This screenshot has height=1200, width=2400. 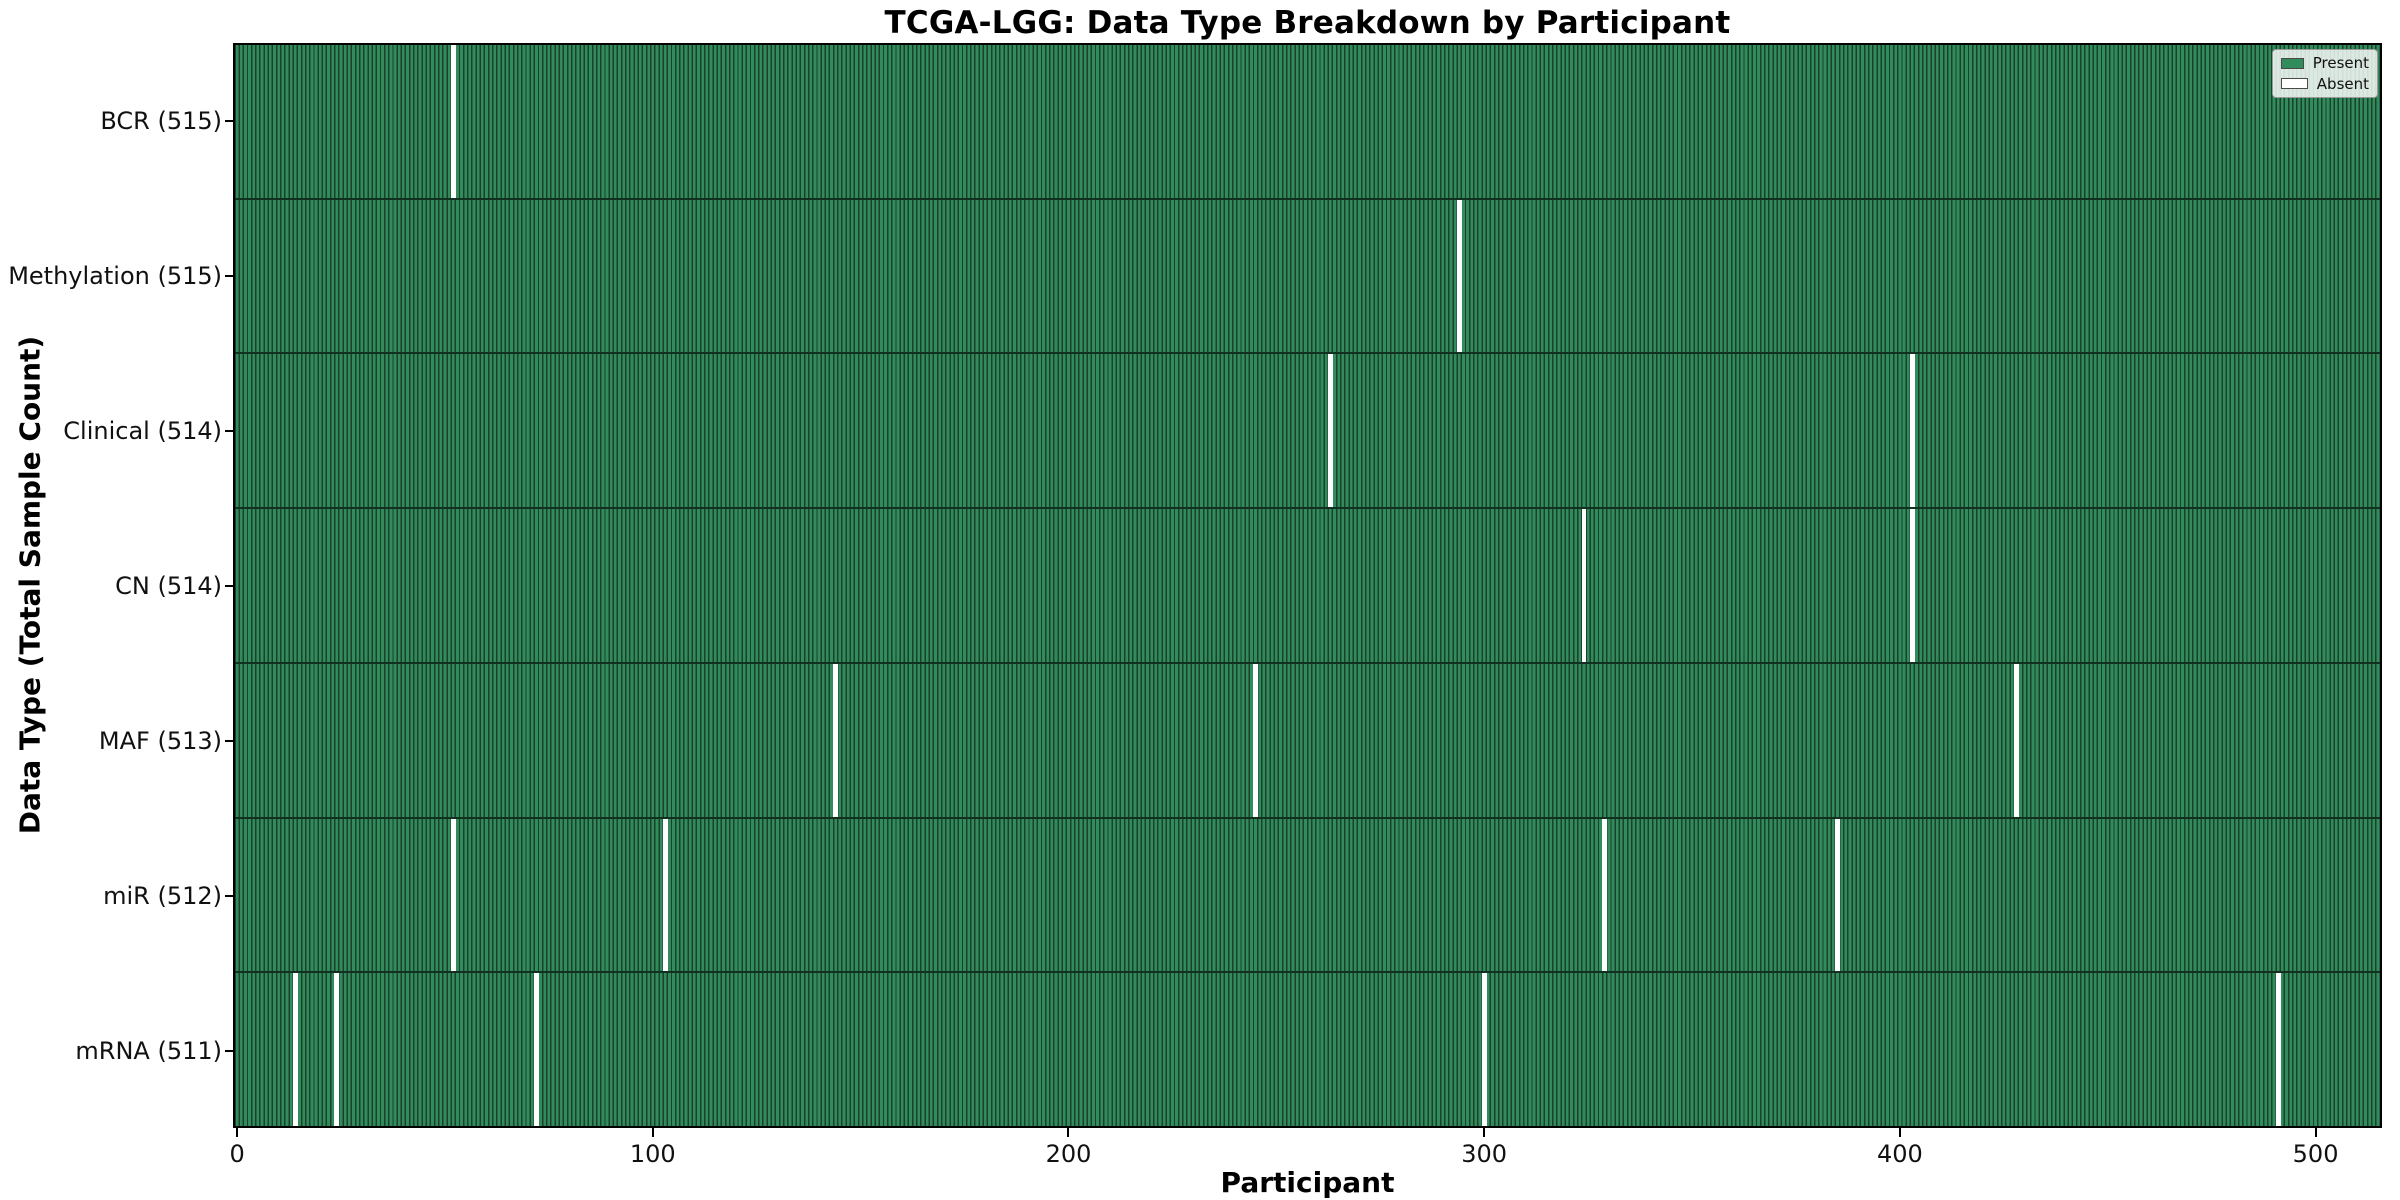 I want to click on x-tick-label: 200, so click(x=1068, y=1154).